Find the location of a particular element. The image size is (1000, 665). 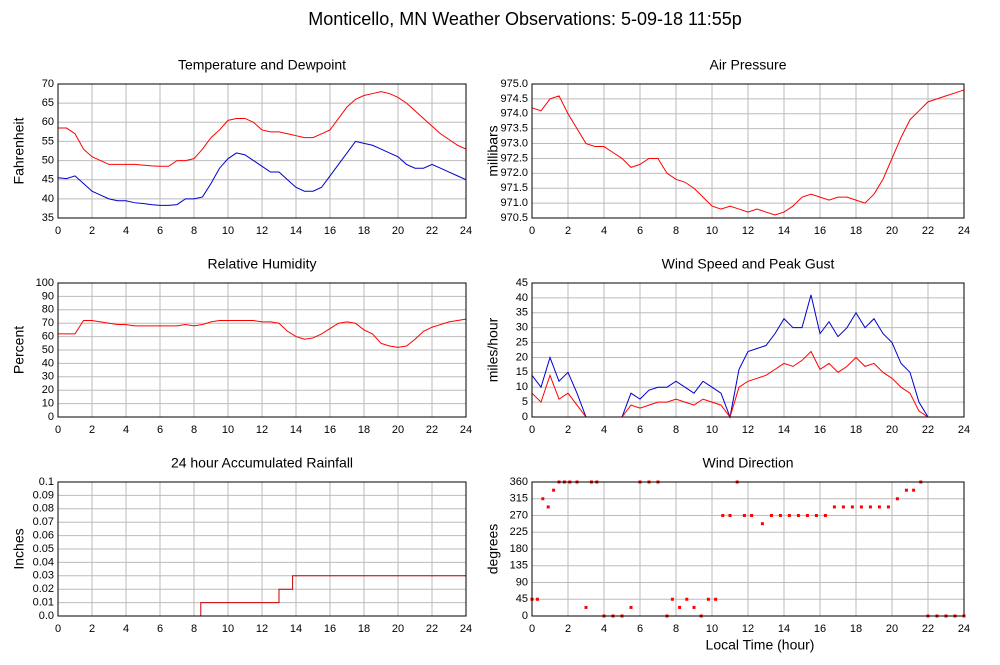

y-tick-label: 5 is located at coordinates (525, 402).